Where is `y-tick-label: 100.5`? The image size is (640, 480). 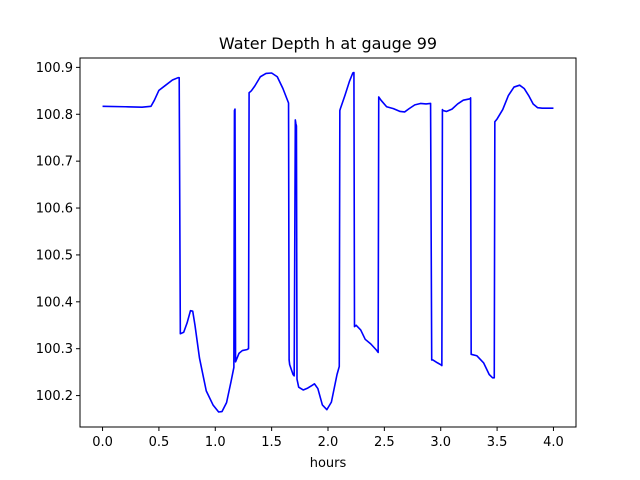
y-tick-label: 100.5 is located at coordinates (54, 255).